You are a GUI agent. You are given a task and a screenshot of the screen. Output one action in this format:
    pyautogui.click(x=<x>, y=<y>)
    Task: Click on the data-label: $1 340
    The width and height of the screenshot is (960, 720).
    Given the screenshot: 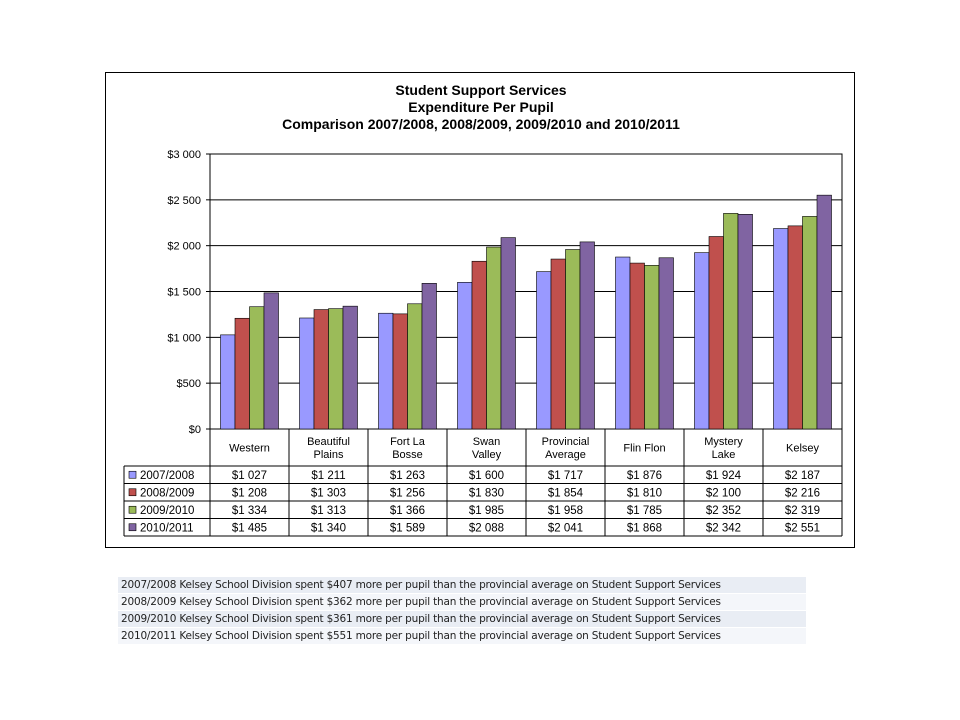 What is the action you would take?
    pyautogui.click(x=328, y=528)
    